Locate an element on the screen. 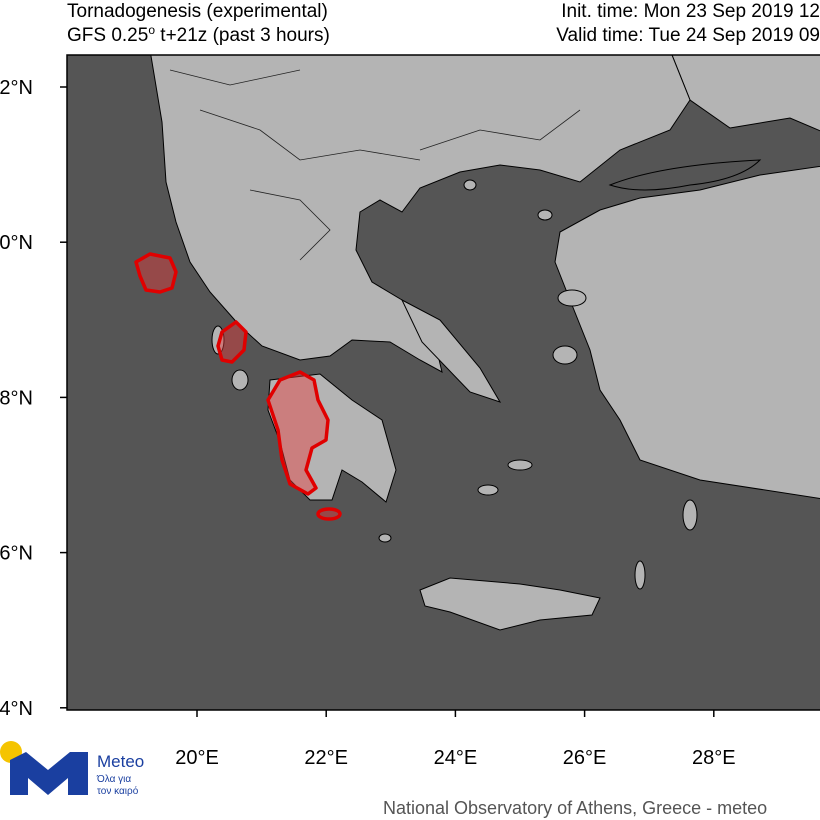  model-info: GFS 0.25o t+21z (past 3 hours) is located at coordinates (198, 34).